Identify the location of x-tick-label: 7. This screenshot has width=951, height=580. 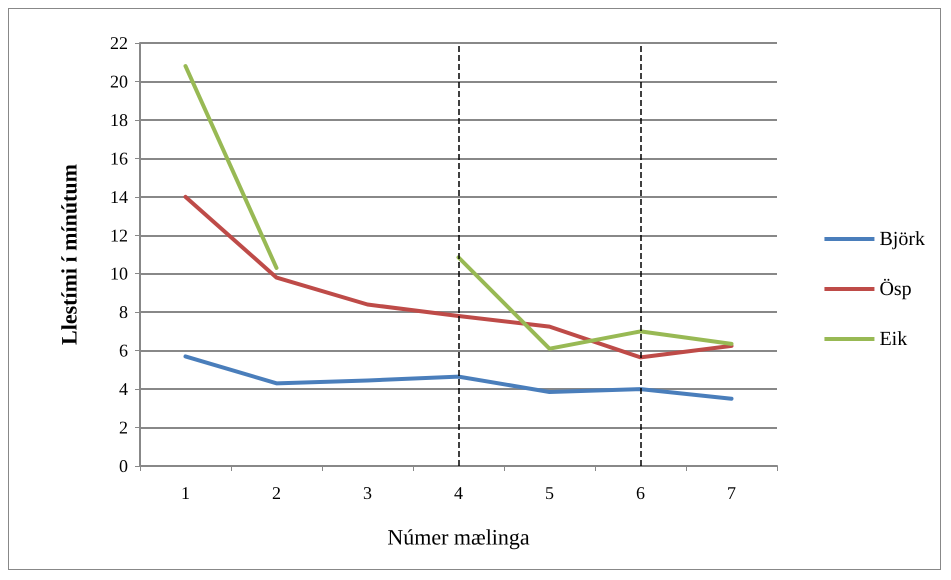
(731, 493).